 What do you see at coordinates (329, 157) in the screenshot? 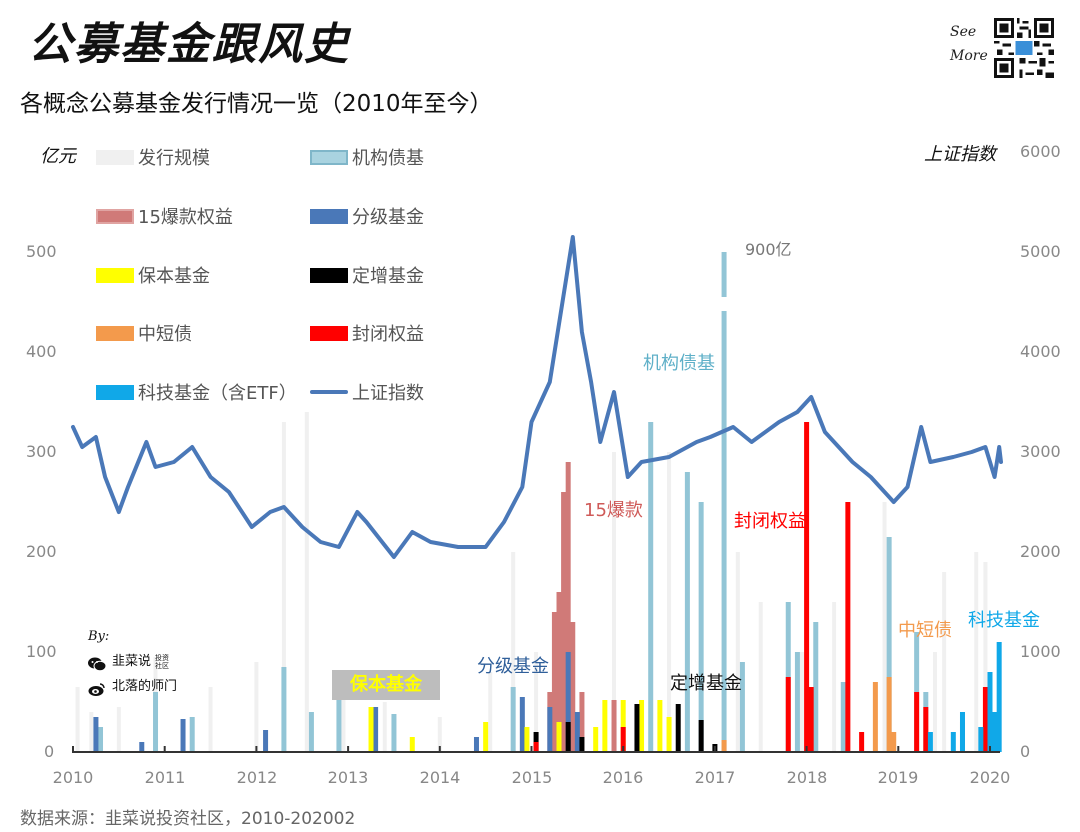
I see `legend-swatch-inst-bond` at bounding box center [329, 157].